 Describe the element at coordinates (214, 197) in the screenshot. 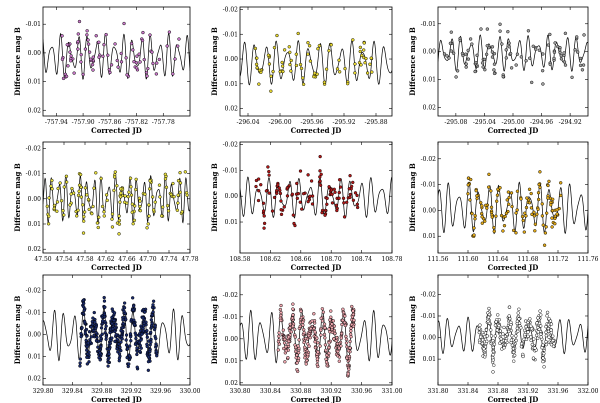

I see `y-axis-label: Difference mag B` at that location.